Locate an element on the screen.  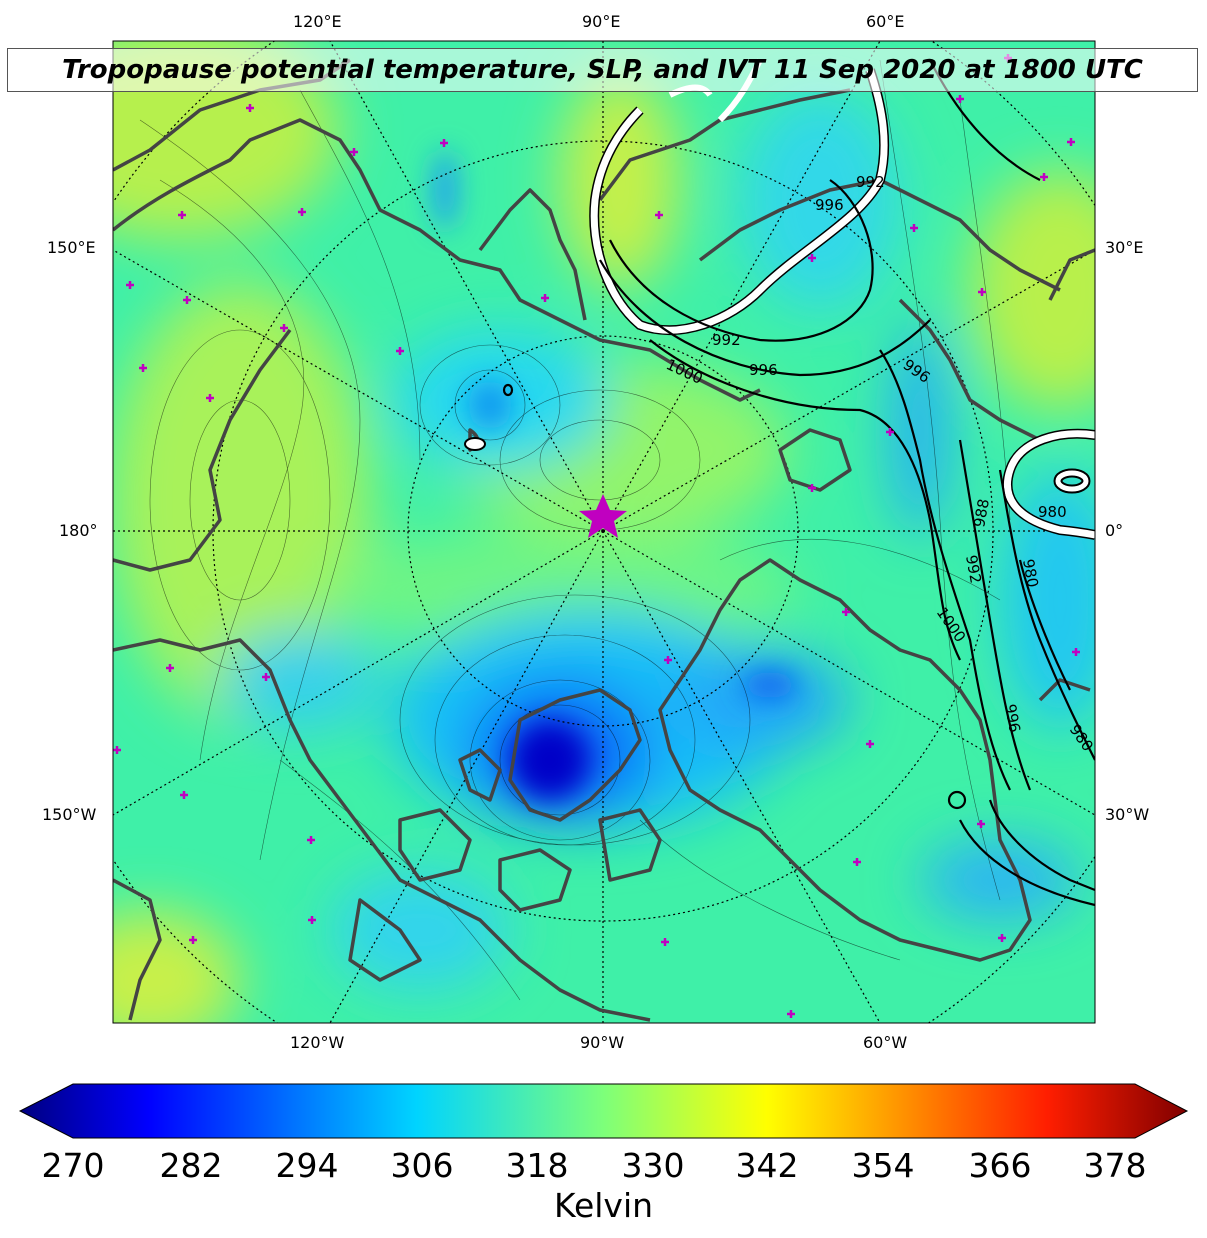
lon-label-top: 60°E is located at coordinates (885, 21).